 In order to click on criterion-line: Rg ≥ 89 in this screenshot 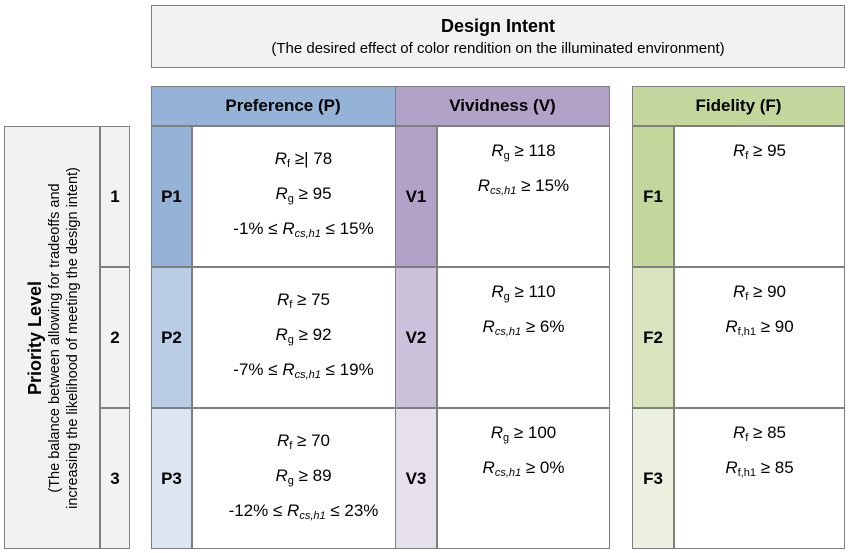, I will do `click(303, 478)`.